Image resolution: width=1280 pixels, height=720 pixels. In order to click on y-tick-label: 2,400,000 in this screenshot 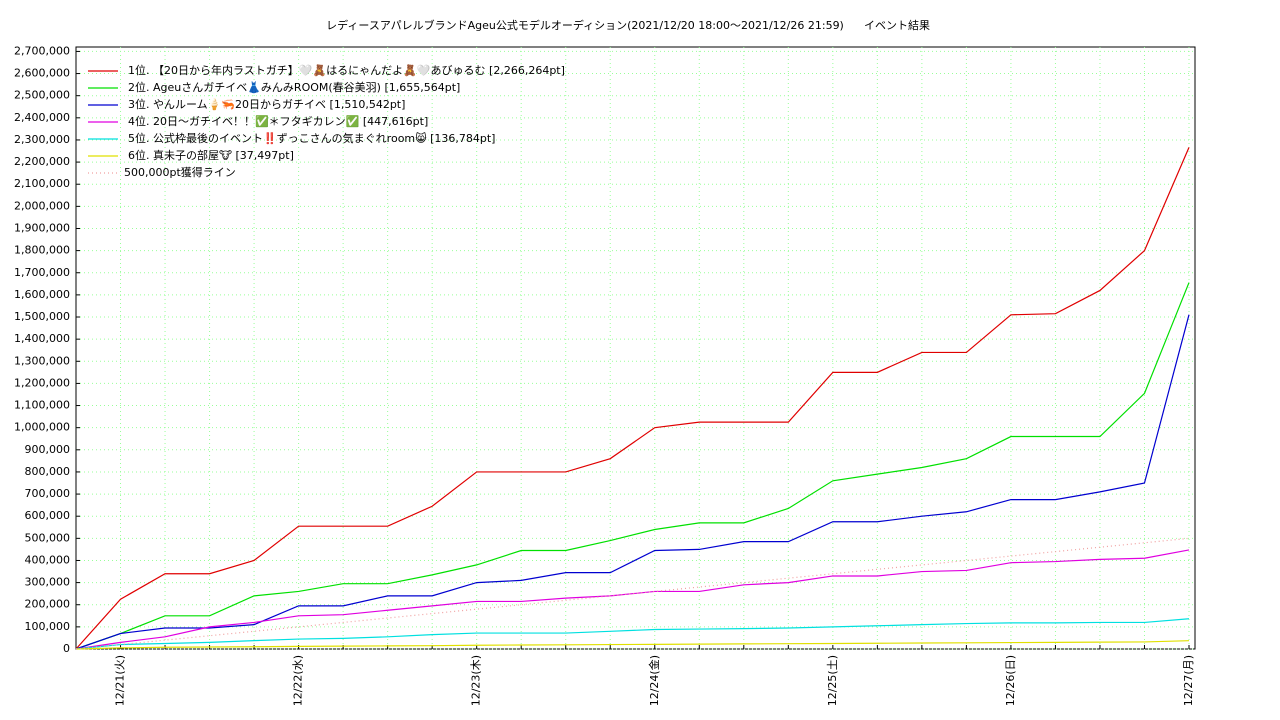, I will do `click(42, 117)`.